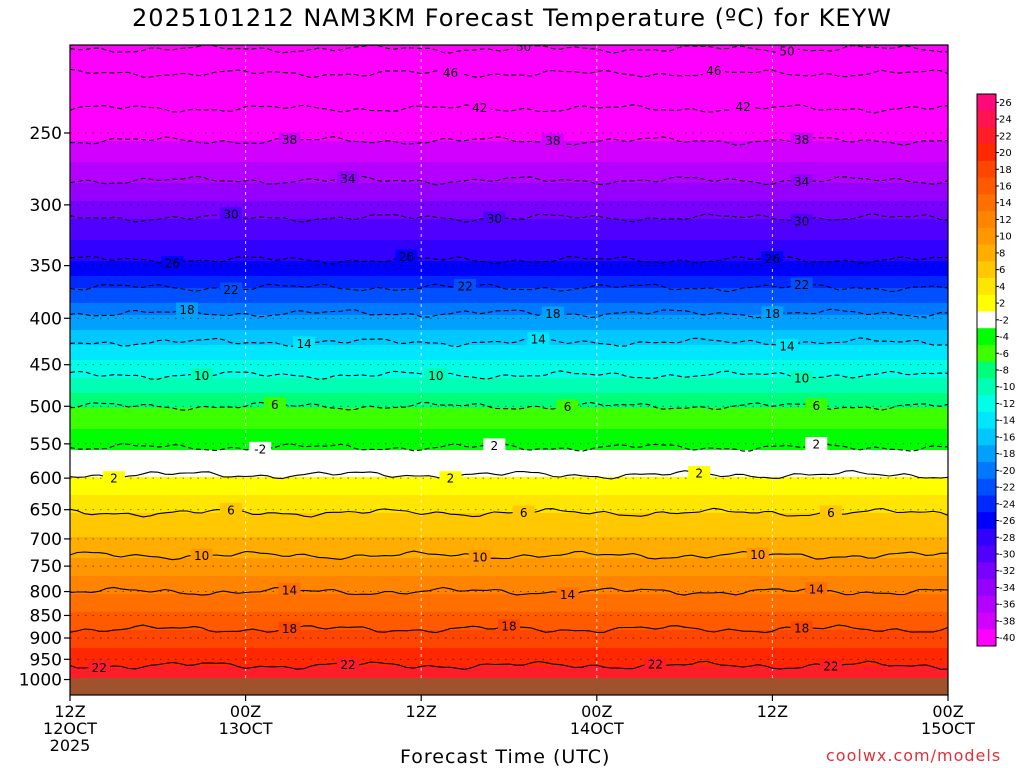 This screenshot has width=1024, height=768. What do you see at coordinates (1007, 638) in the screenshot?
I see `colorbar-label: -40` at bounding box center [1007, 638].